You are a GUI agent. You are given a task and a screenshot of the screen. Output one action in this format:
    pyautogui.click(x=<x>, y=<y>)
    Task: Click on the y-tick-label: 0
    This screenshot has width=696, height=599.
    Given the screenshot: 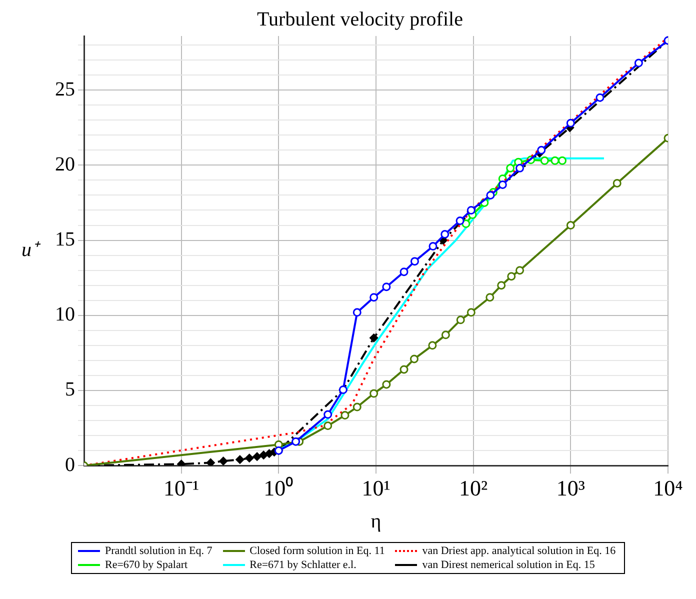 What is the action you would take?
    pyautogui.click(x=70, y=465)
    